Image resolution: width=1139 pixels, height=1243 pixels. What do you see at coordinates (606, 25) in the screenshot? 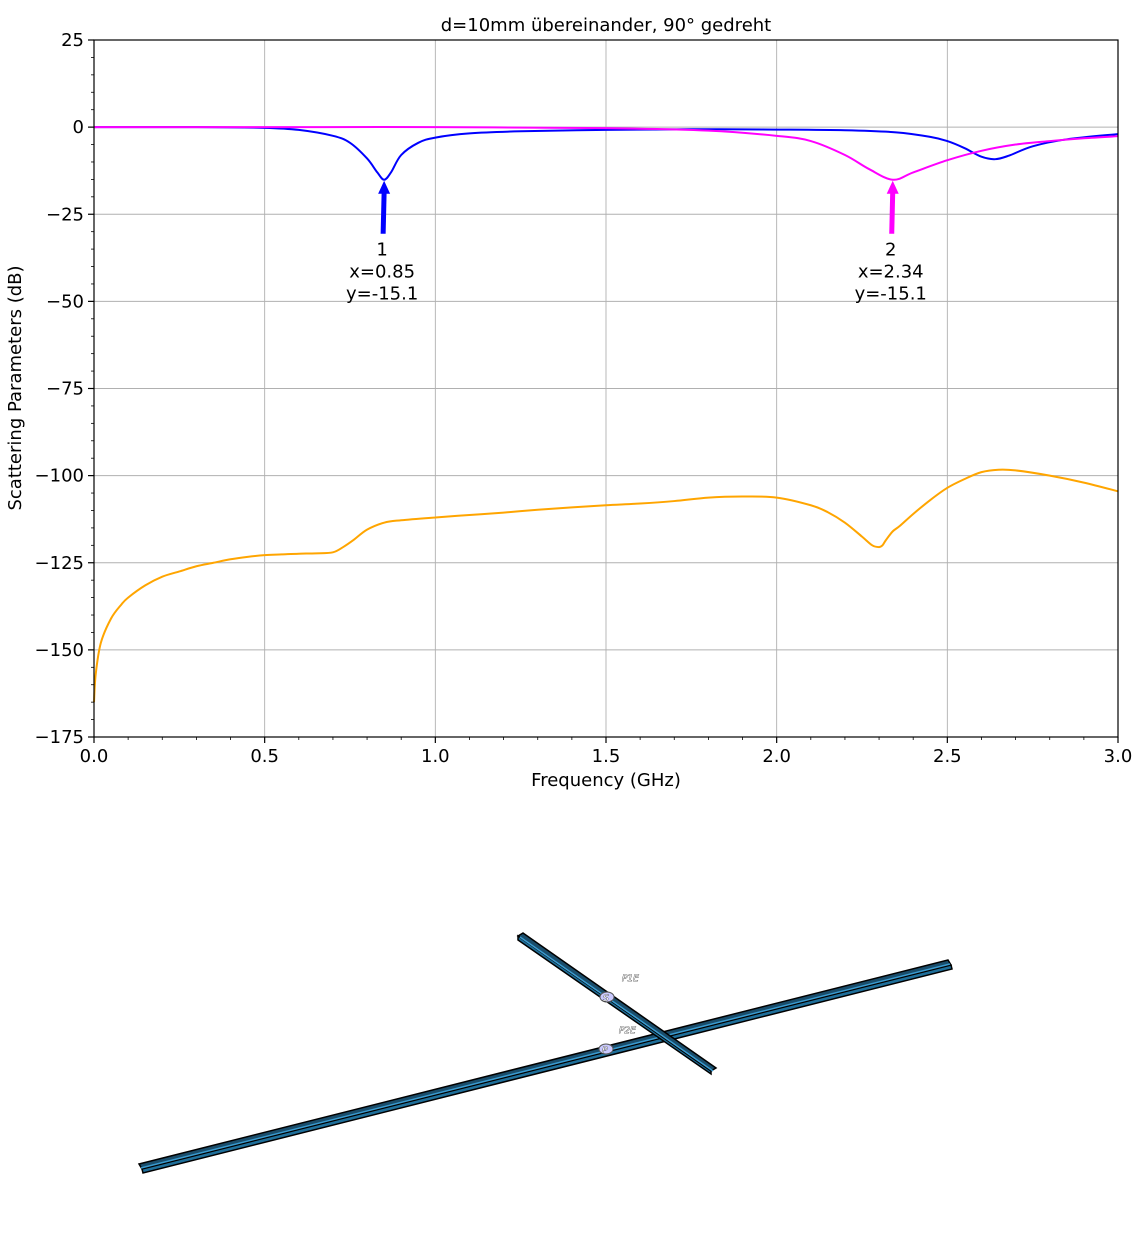
I see `chart-title: d=10mm übereinander, 90° gedreht` at bounding box center [606, 25].